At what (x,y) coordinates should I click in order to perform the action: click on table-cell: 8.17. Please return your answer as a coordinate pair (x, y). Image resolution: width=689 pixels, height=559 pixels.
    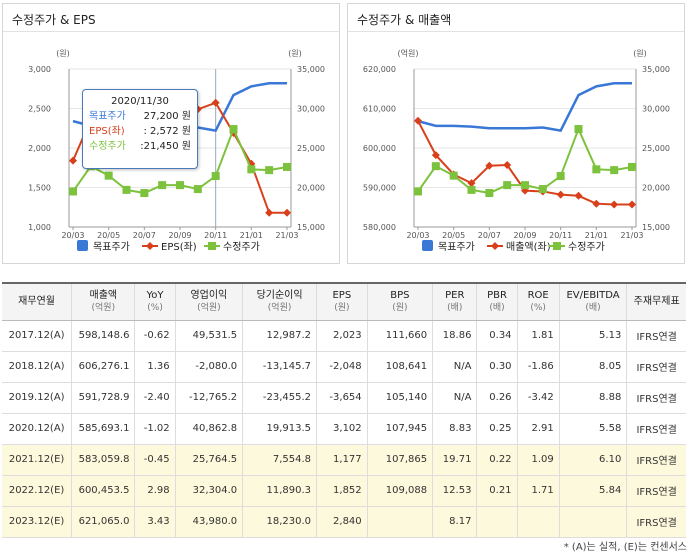
    Looking at the image, I should click on (454, 522).